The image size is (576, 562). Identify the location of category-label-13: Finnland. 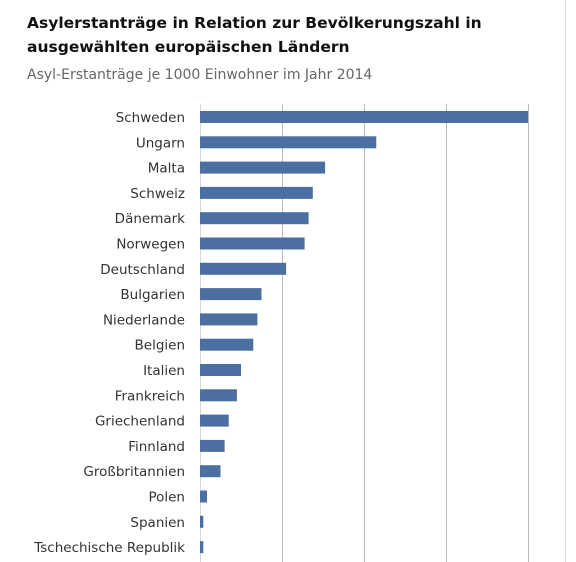
(156, 447).